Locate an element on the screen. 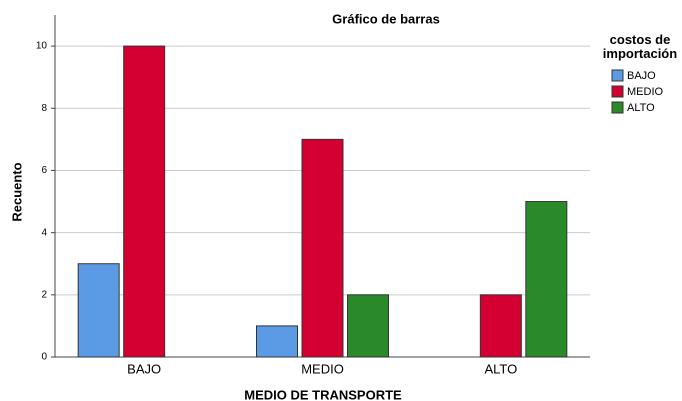  y-tick-label: 10 is located at coordinates (42, 46).